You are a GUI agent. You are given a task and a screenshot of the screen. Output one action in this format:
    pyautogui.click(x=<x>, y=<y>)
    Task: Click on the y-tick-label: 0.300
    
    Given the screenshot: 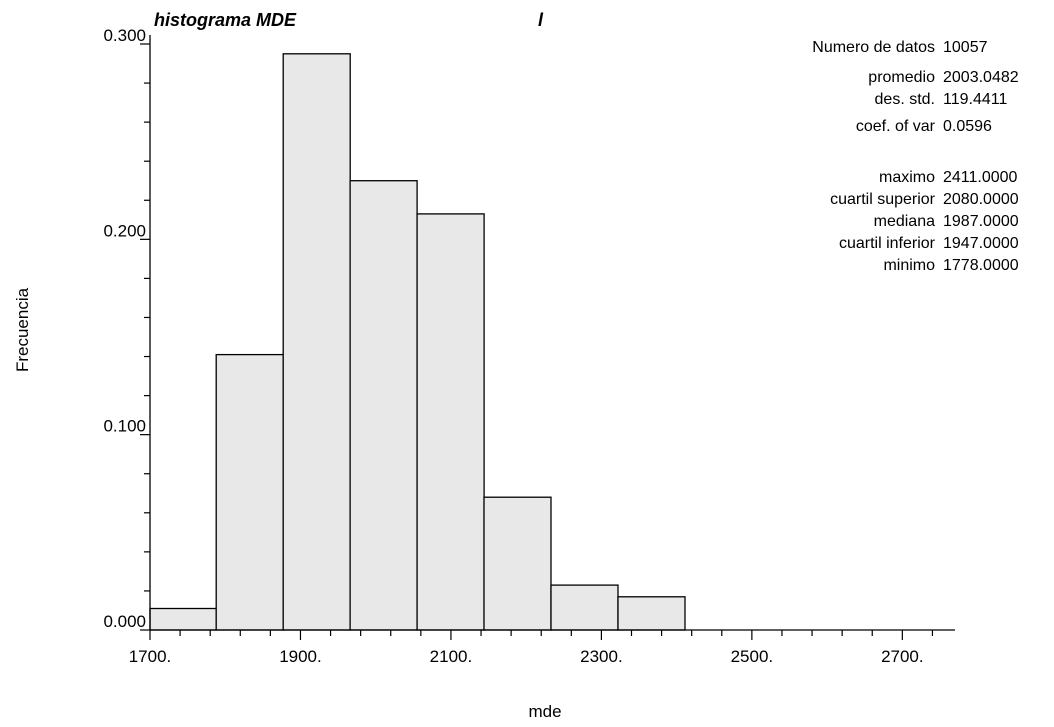 What is the action you would take?
    pyautogui.click(x=124, y=35)
    